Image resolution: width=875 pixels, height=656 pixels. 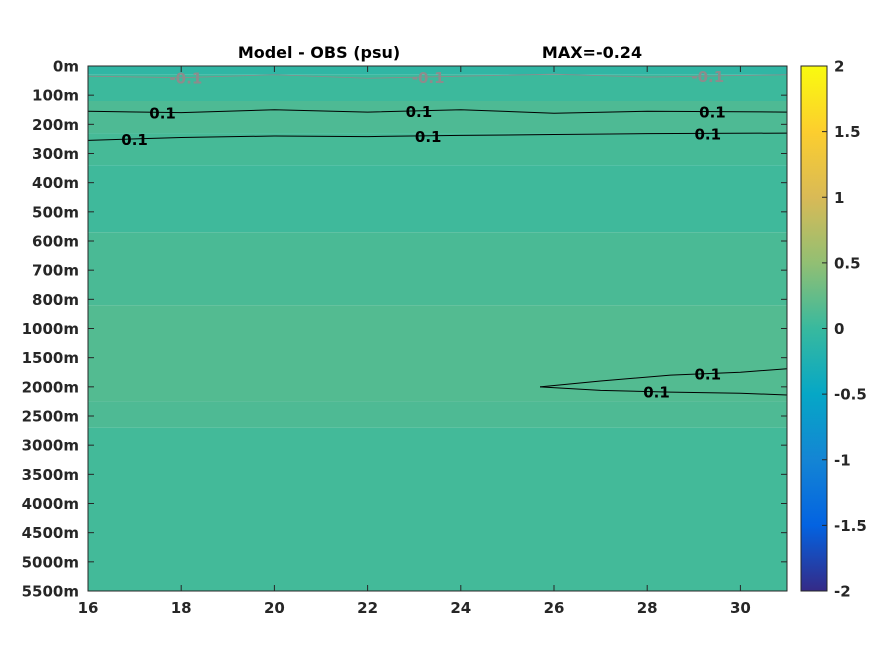 I want to click on x-tick-label: 18, so click(x=181, y=608).